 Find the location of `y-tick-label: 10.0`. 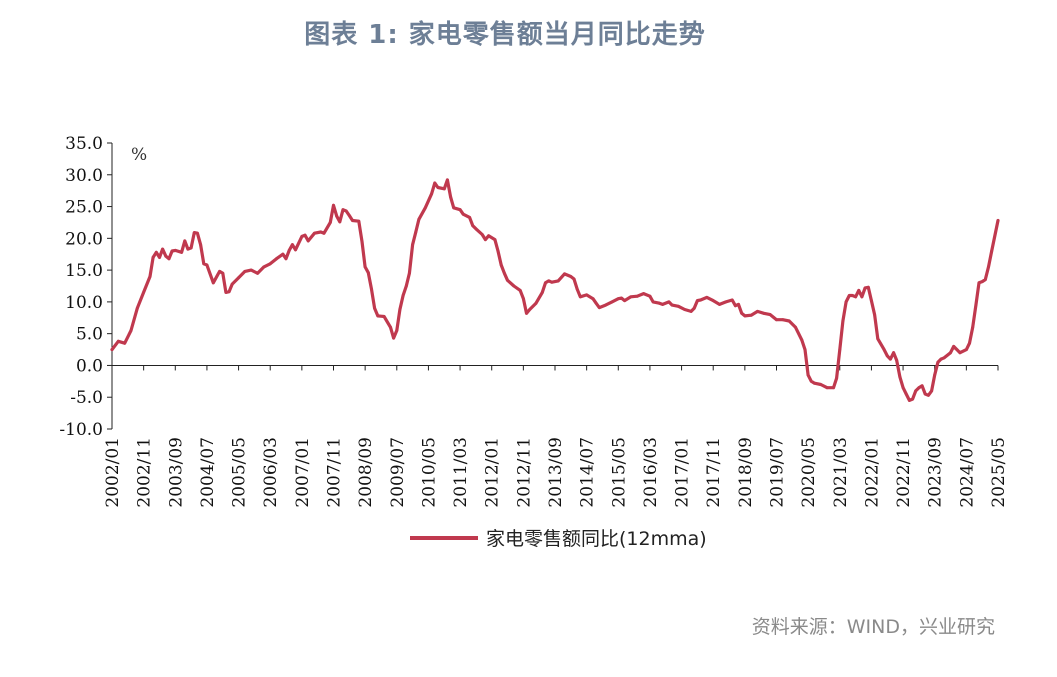

y-tick-label: 10.0 is located at coordinates (84, 303).